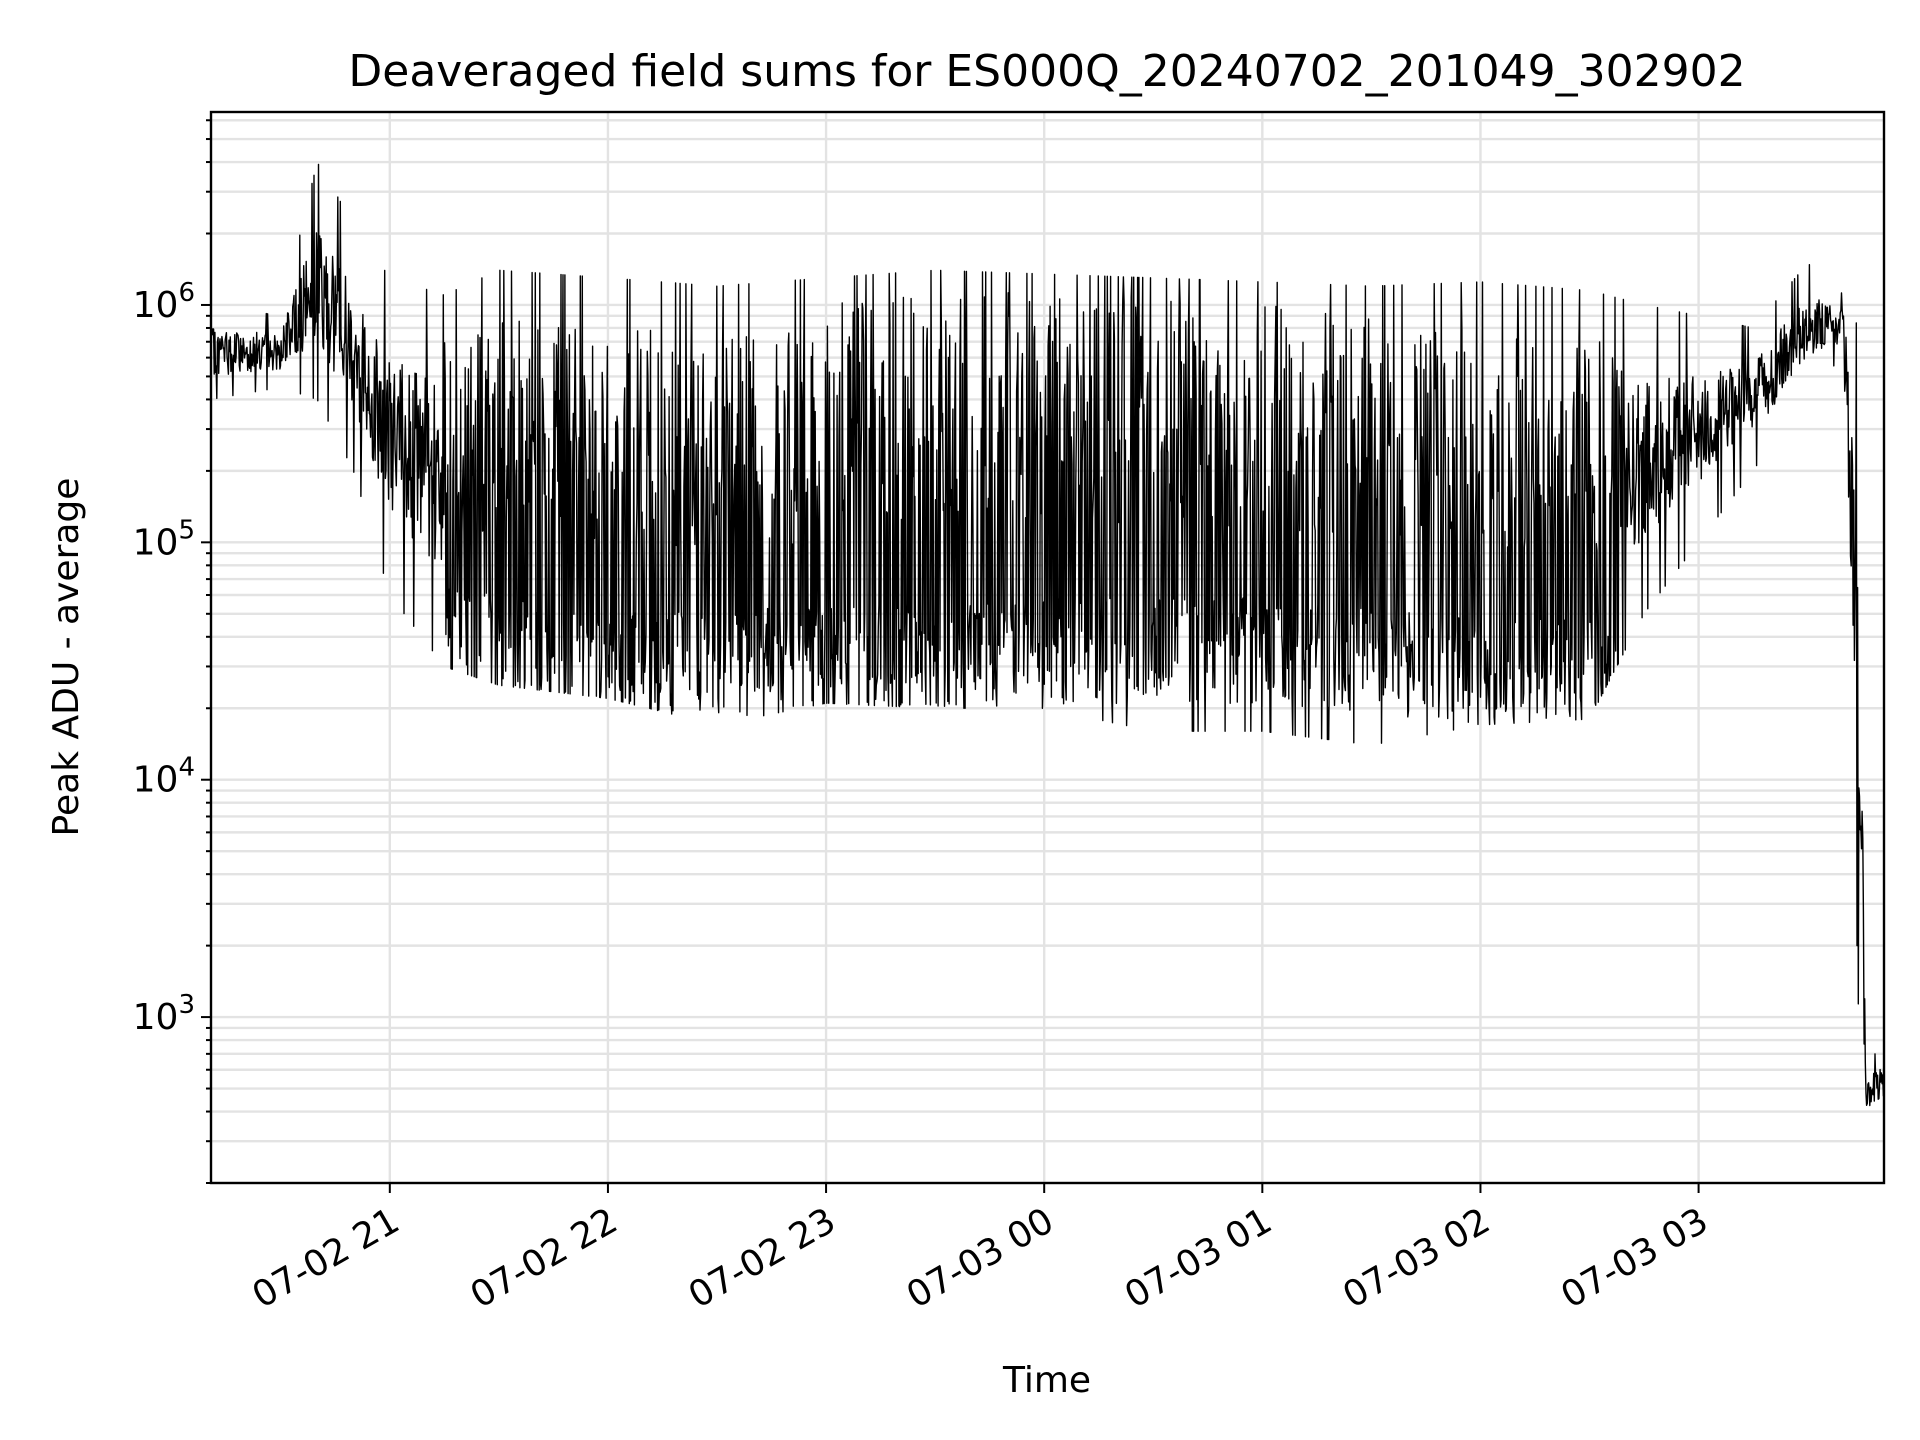 This screenshot has width=1920, height=1440. Describe the element at coordinates (164, 777) in the screenshot. I see `y-tick-label: 10⁴` at that location.